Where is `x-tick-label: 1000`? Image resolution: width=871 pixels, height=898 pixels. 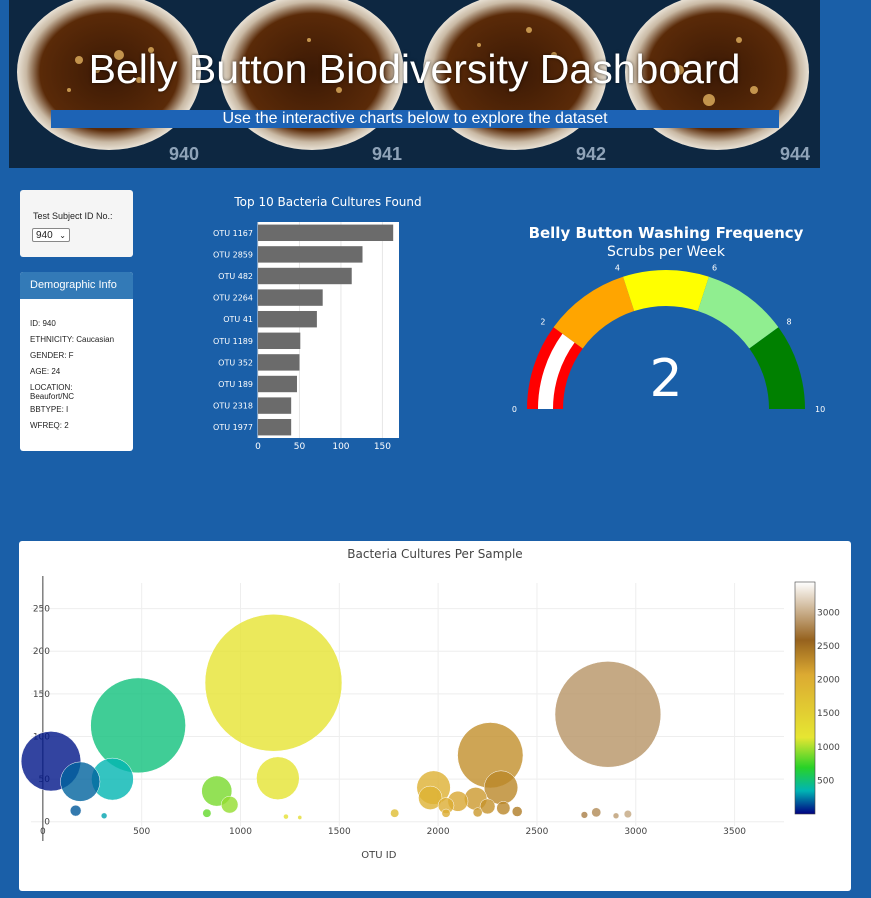 x-tick-label: 1000 is located at coordinates (240, 832).